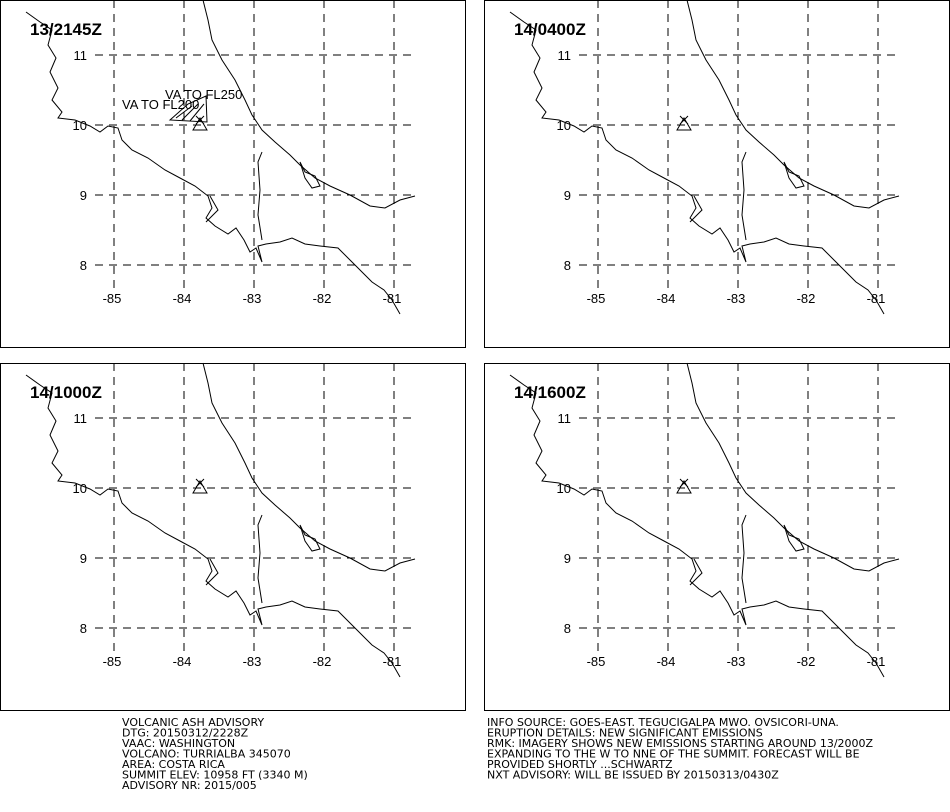 This screenshot has width=950, height=812. Describe the element at coordinates (550, 392) in the screenshot. I see `valid-time: 14/1600Z` at that location.